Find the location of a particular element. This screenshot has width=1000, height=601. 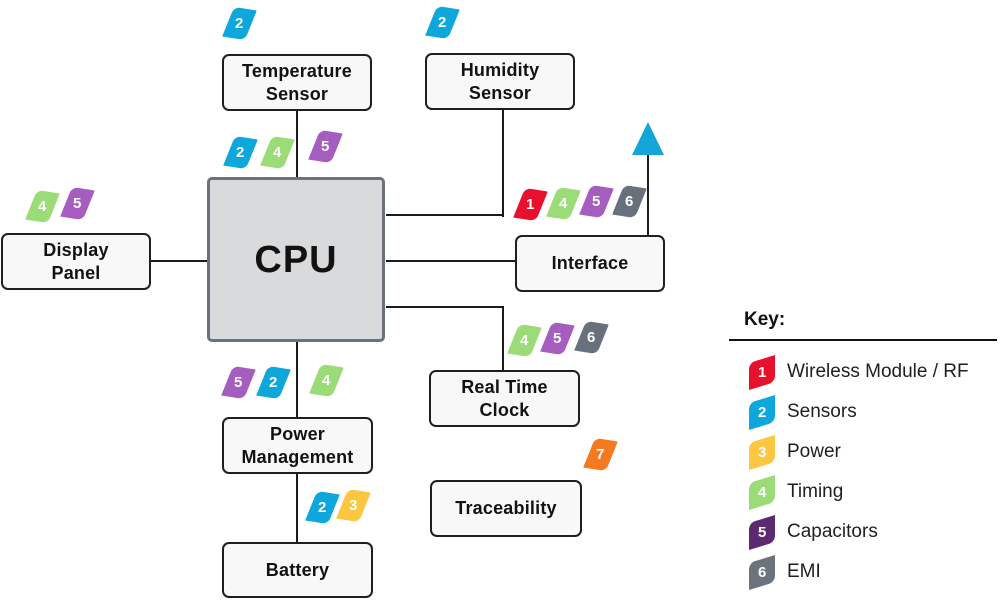

component-badge: 3 is located at coordinates (353, 505).